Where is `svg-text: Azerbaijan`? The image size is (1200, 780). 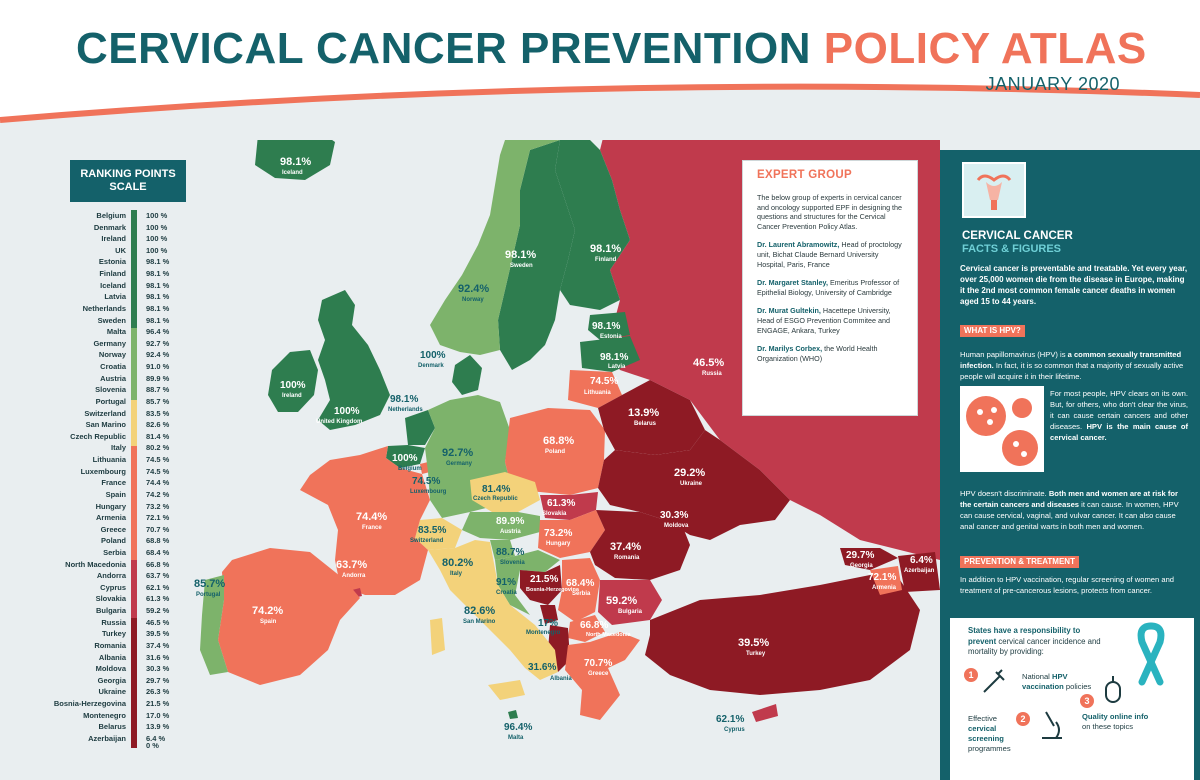 svg-text: Azerbaijan is located at coordinates (919, 571).